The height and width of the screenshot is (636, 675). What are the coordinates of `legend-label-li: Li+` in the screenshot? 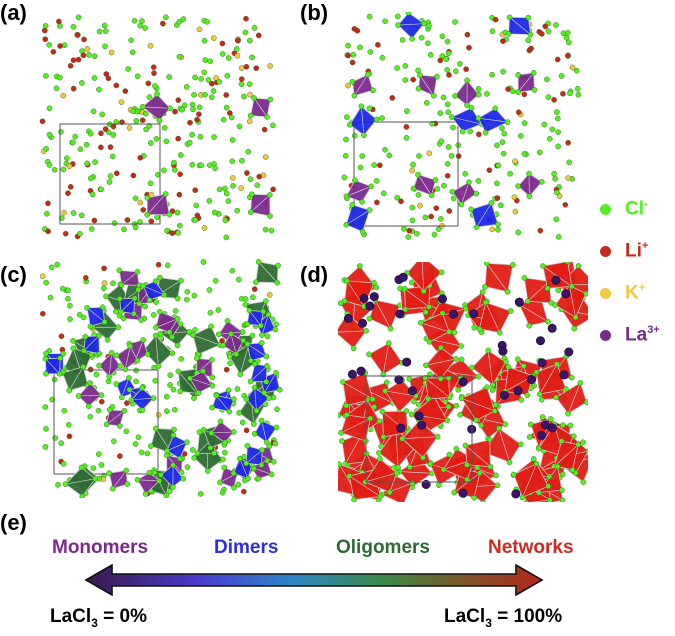 It's located at (637, 250).